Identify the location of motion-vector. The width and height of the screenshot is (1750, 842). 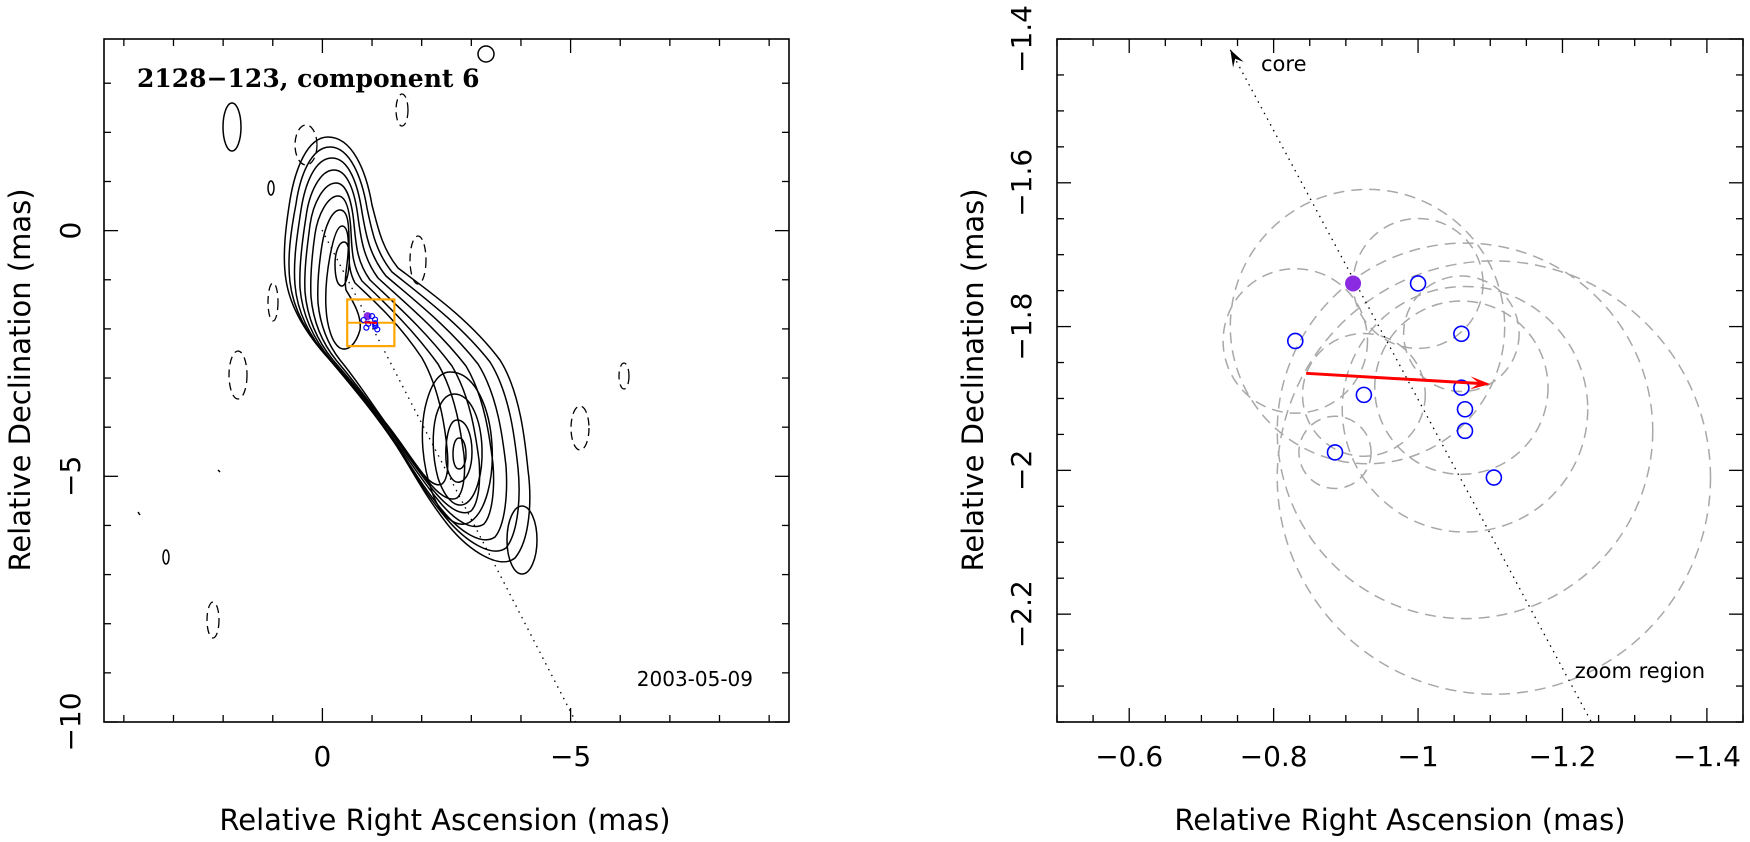
(1393, 378).